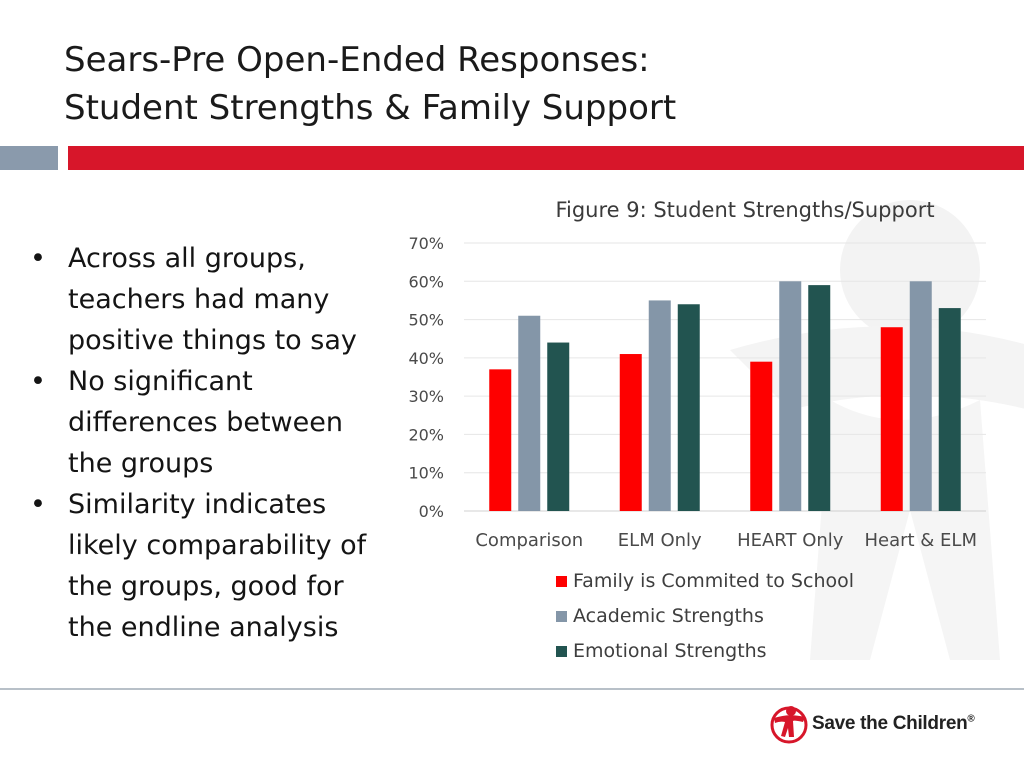  What do you see at coordinates (668, 616) in the screenshot?
I see `legend-label: Academic Strengths` at bounding box center [668, 616].